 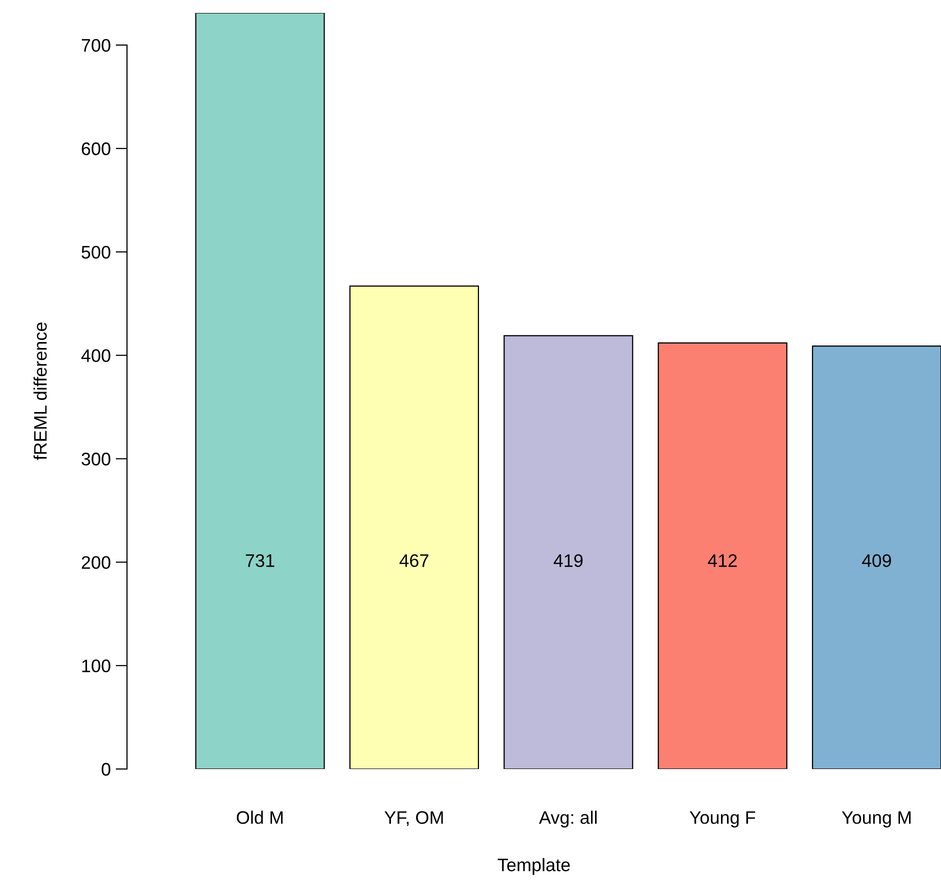 I want to click on y-tick-label: 500, so click(x=96, y=252).